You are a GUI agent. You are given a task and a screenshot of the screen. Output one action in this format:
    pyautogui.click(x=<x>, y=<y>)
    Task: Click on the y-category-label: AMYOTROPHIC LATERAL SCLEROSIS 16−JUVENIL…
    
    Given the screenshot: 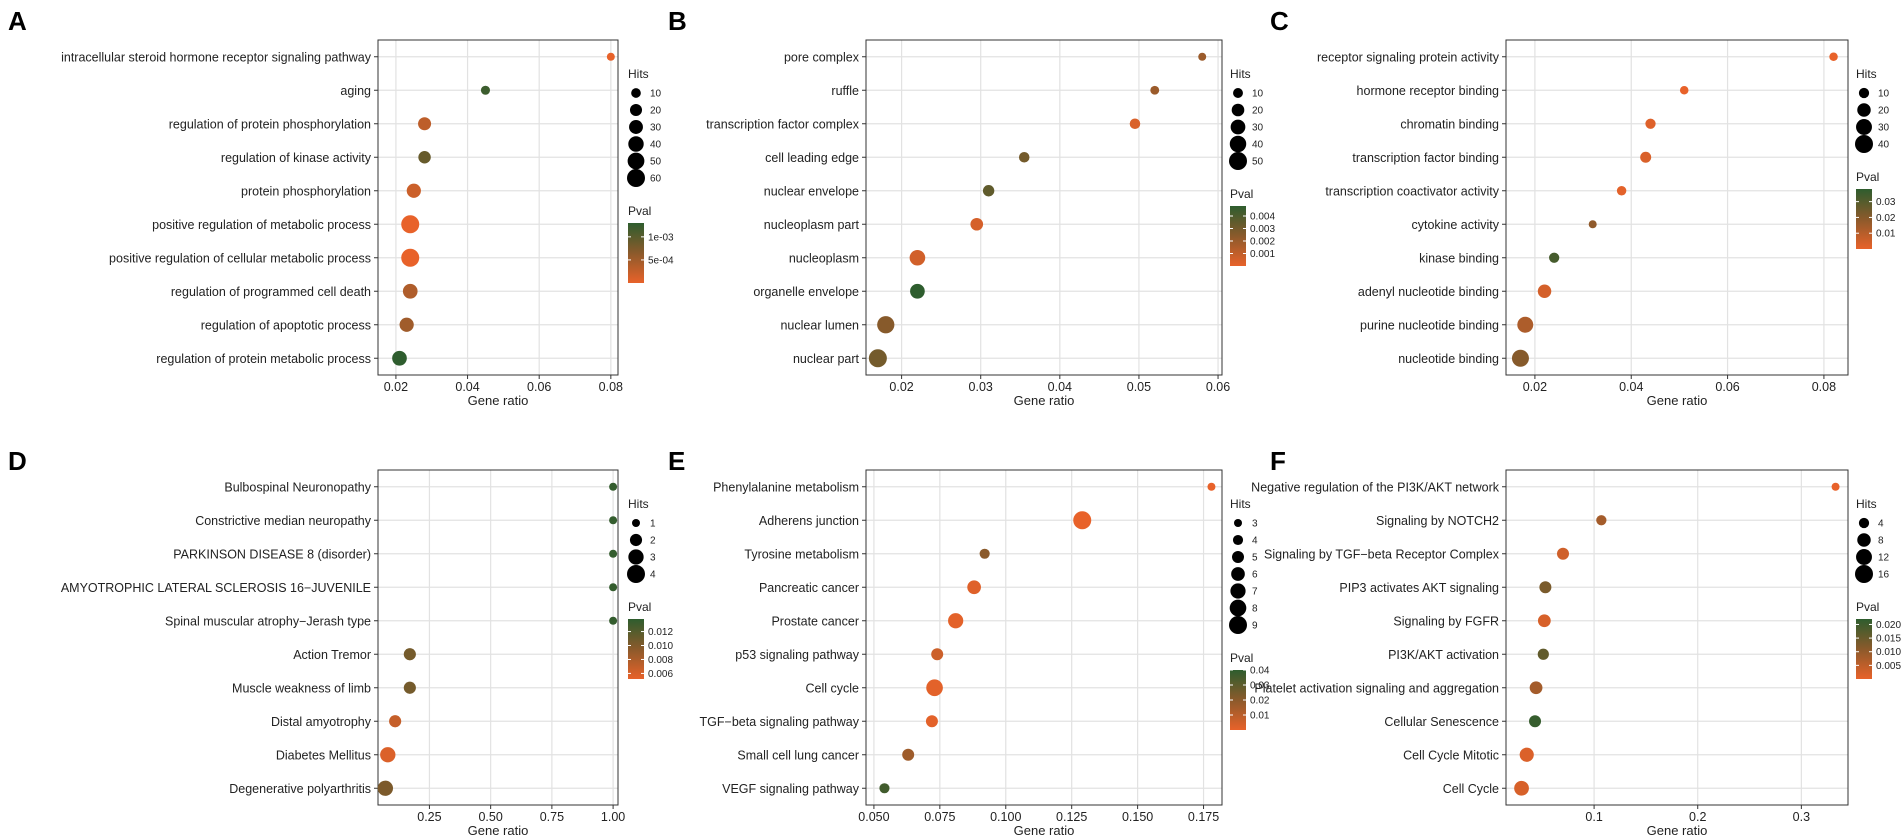 What is the action you would take?
    pyautogui.click(x=216, y=588)
    